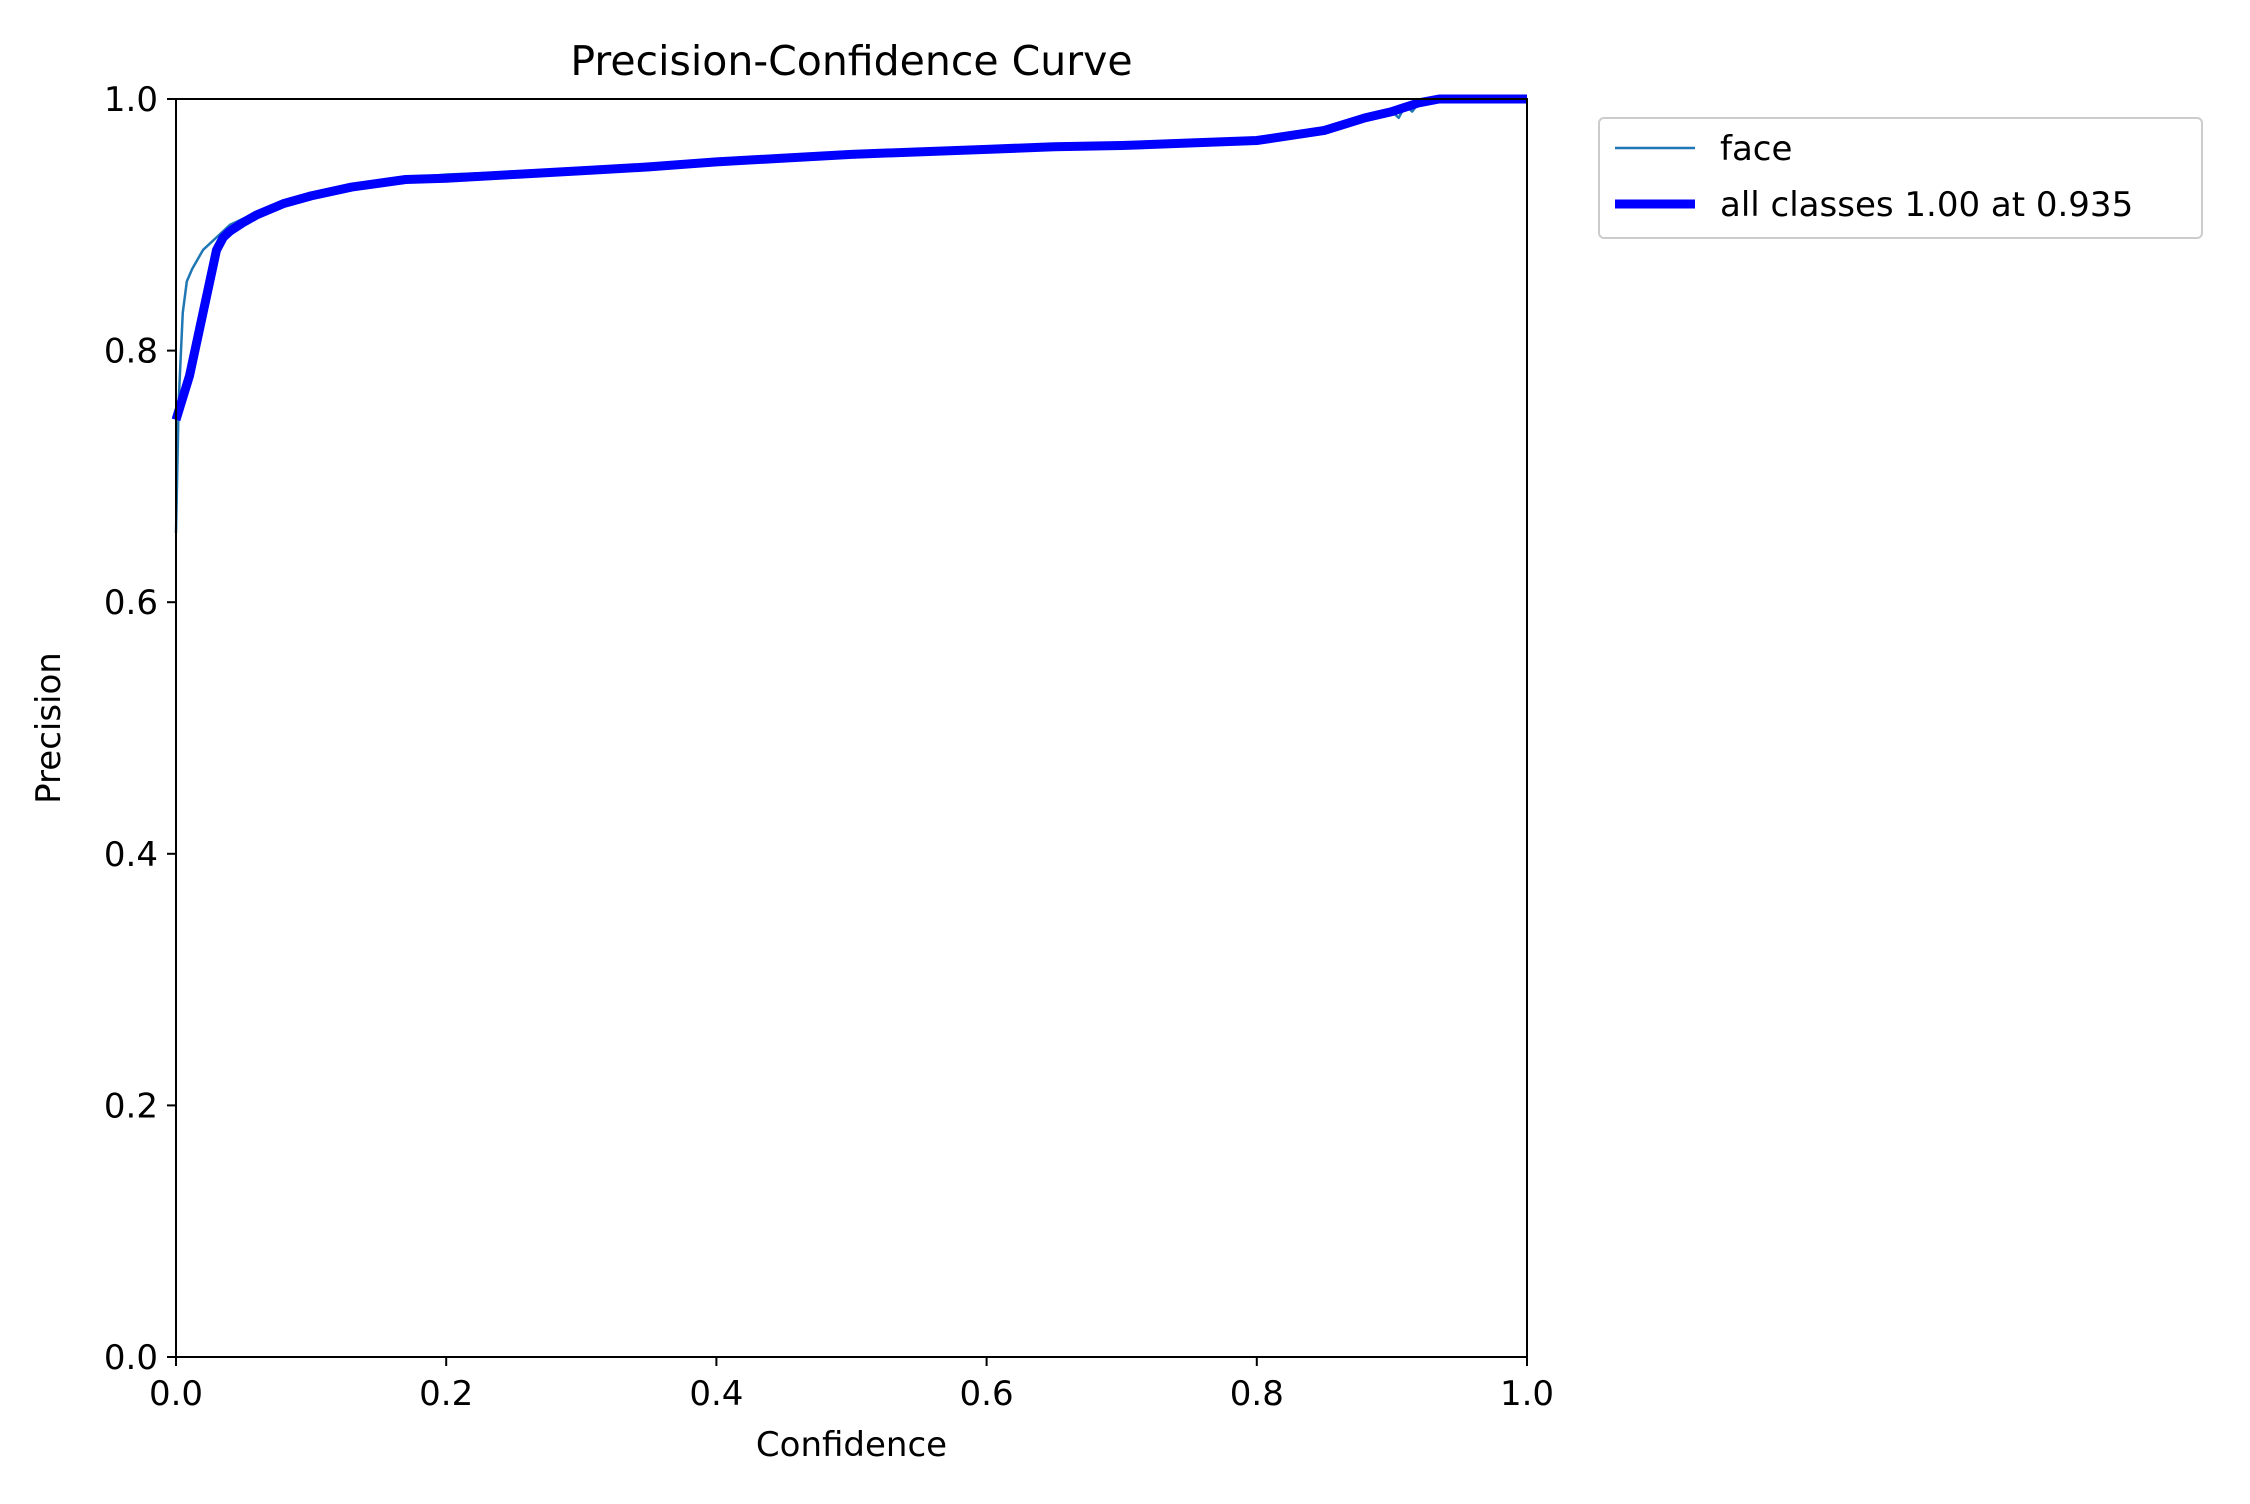 The image size is (2250, 1504). What do you see at coordinates (851, 61) in the screenshot?
I see `chart-title: Precision-Confidence Curve` at bounding box center [851, 61].